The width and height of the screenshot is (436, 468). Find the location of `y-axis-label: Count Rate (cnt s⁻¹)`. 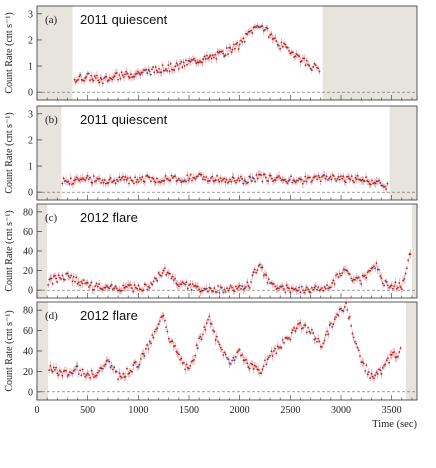

y-axis-label: Count Rate (cnt s⁻¹) is located at coordinates (9, 350).